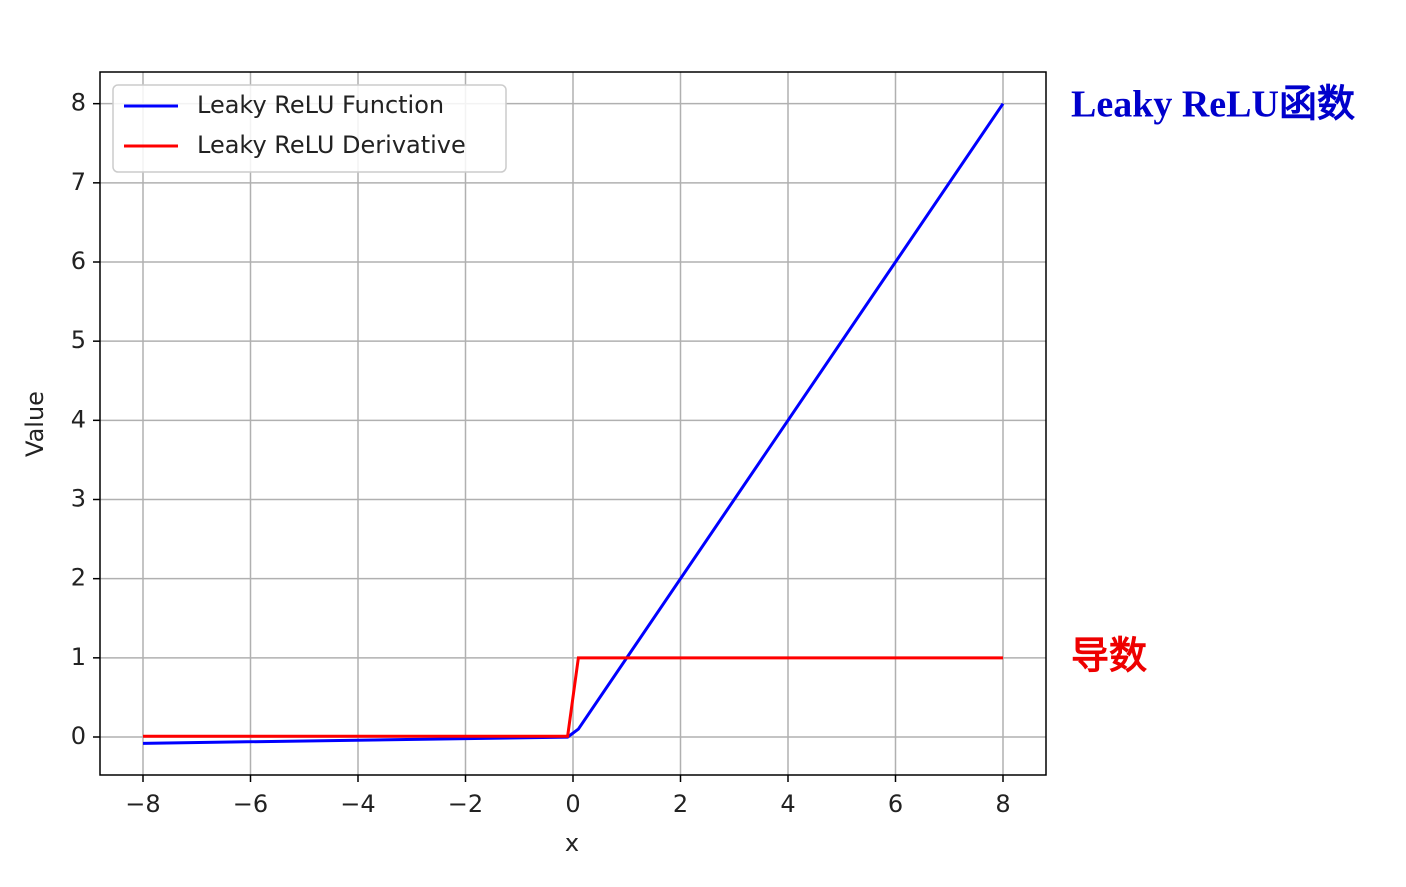  What do you see at coordinates (787, 804) in the screenshot?
I see `x-tick-label: 4` at bounding box center [787, 804].